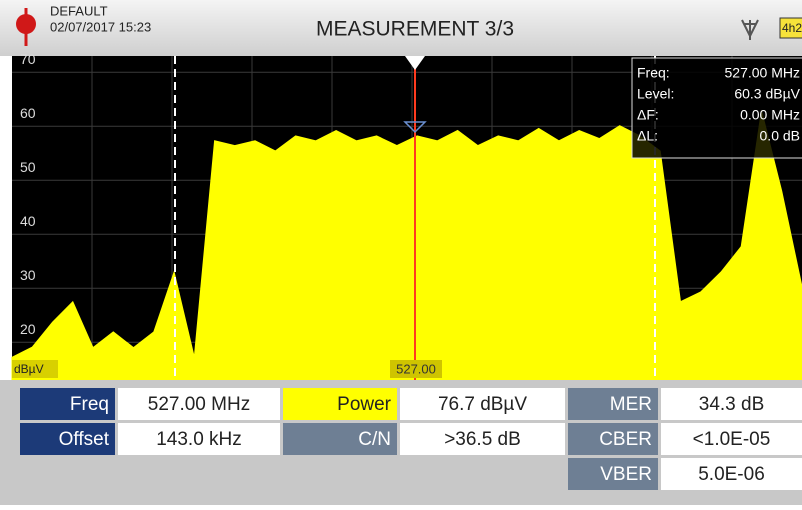 The height and width of the screenshot is (510, 802). I want to click on y-tick-label: 40, so click(28, 221).